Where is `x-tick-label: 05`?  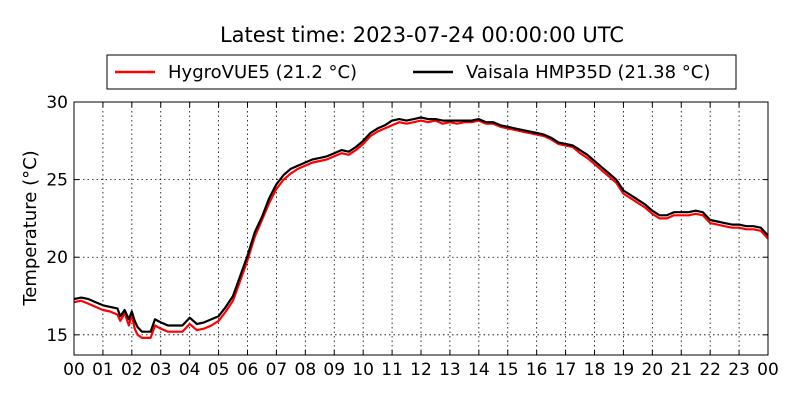
x-tick-label: 05 is located at coordinates (219, 370).